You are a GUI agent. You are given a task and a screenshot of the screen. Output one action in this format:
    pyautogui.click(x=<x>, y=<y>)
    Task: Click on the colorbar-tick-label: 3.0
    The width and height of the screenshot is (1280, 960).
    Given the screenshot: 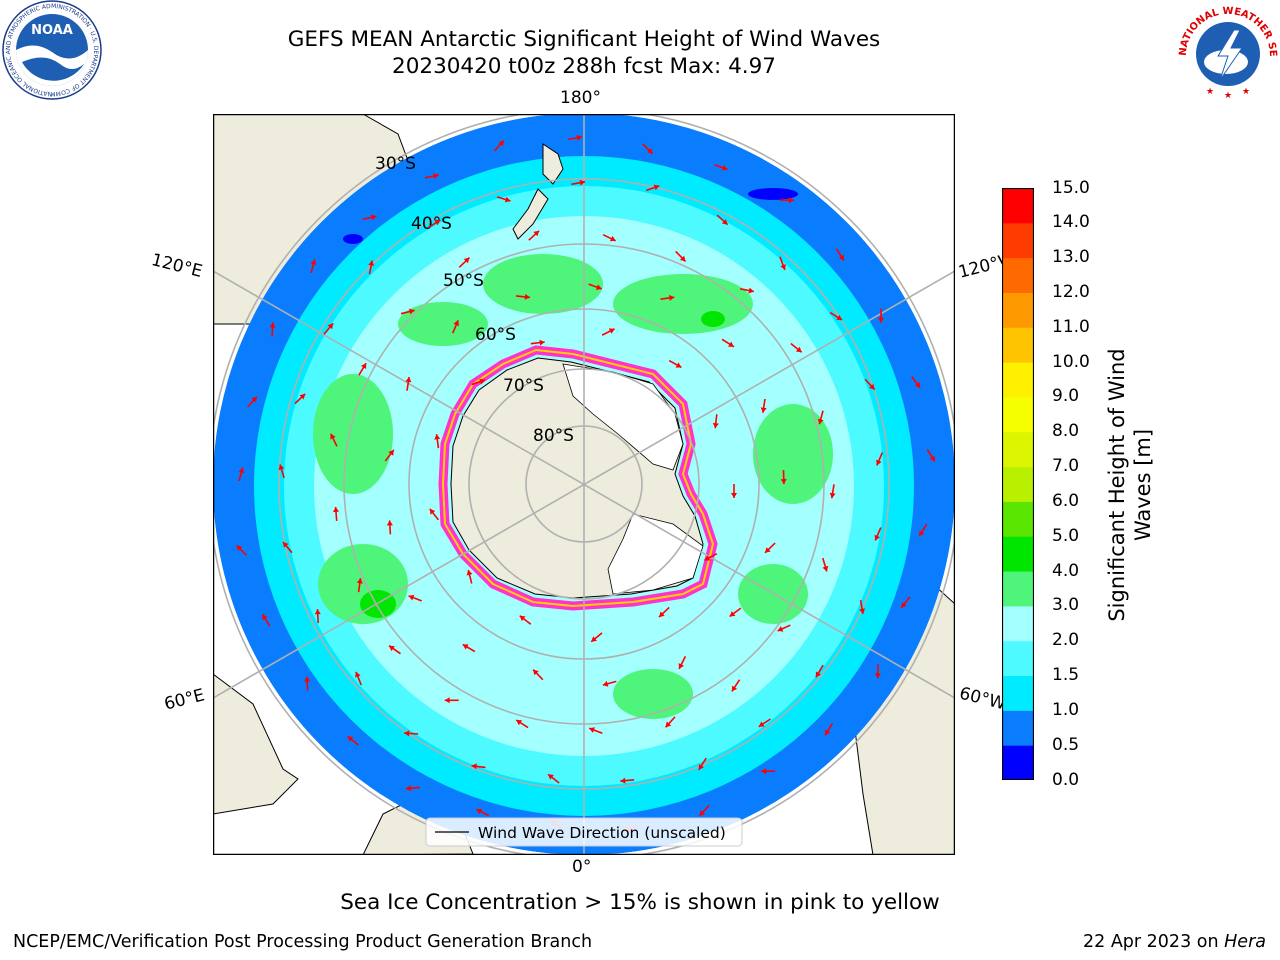 What is the action you would take?
    pyautogui.click(x=1066, y=605)
    